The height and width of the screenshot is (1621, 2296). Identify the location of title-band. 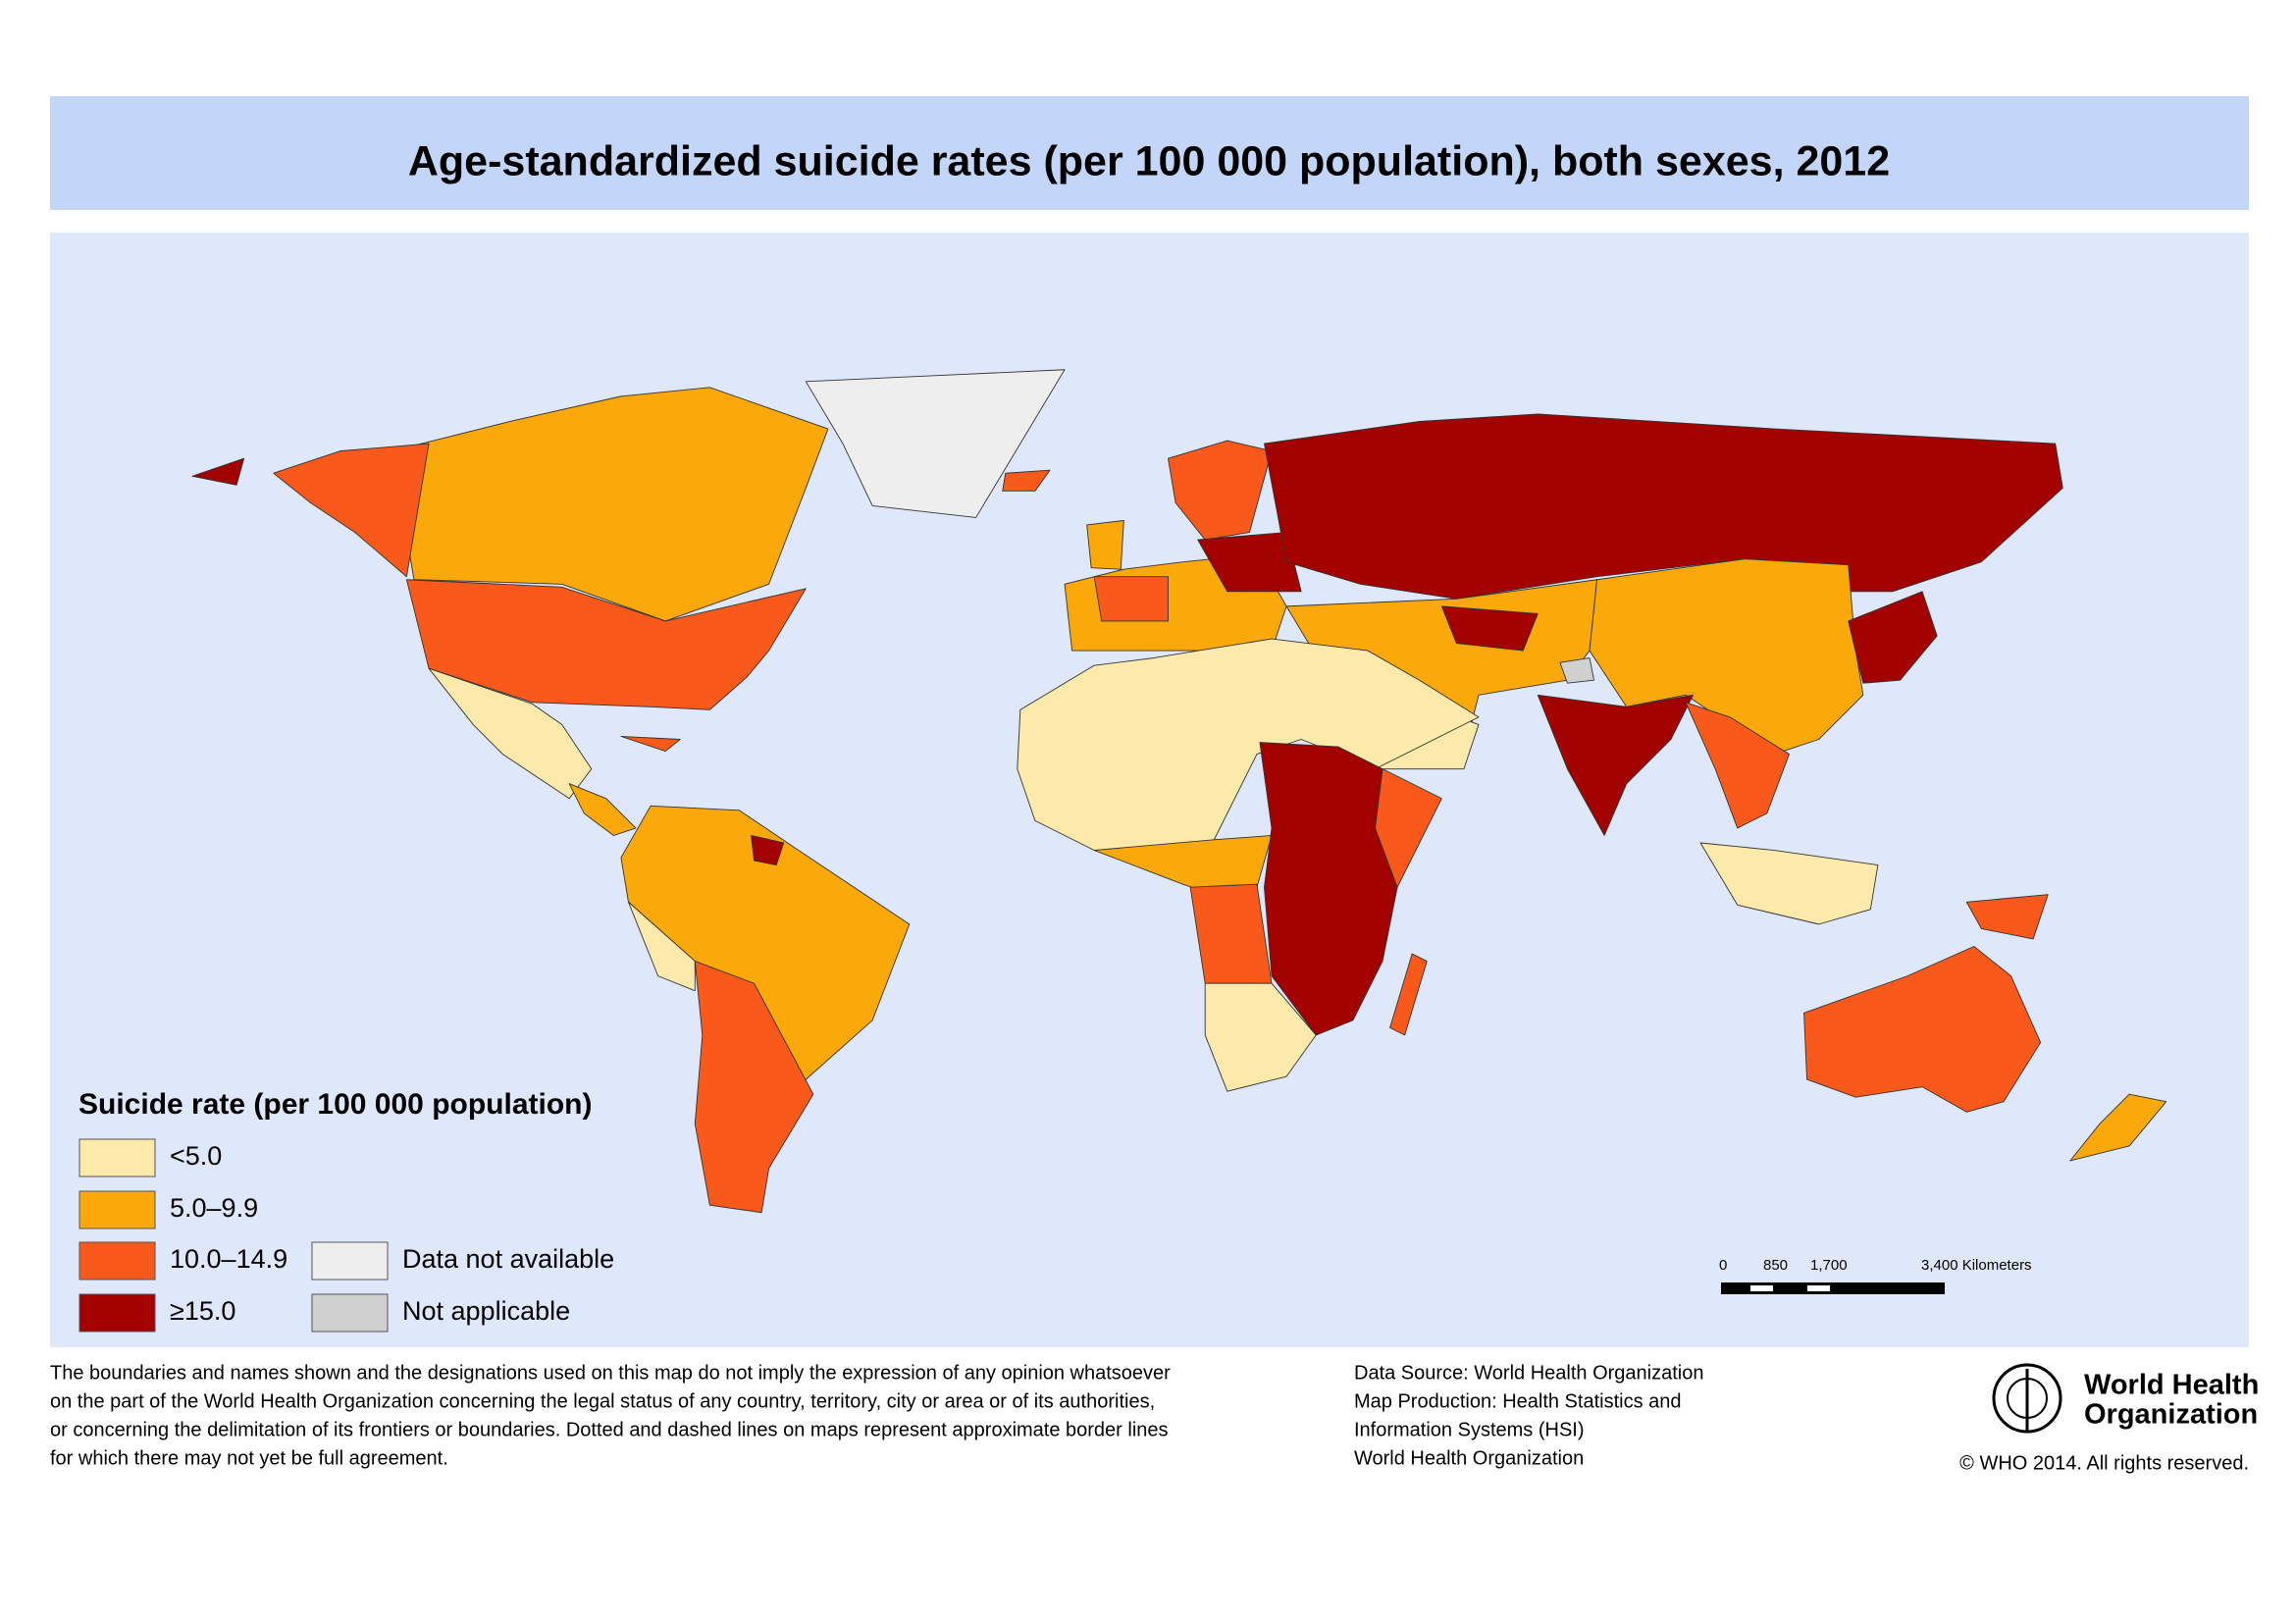
(1149, 153).